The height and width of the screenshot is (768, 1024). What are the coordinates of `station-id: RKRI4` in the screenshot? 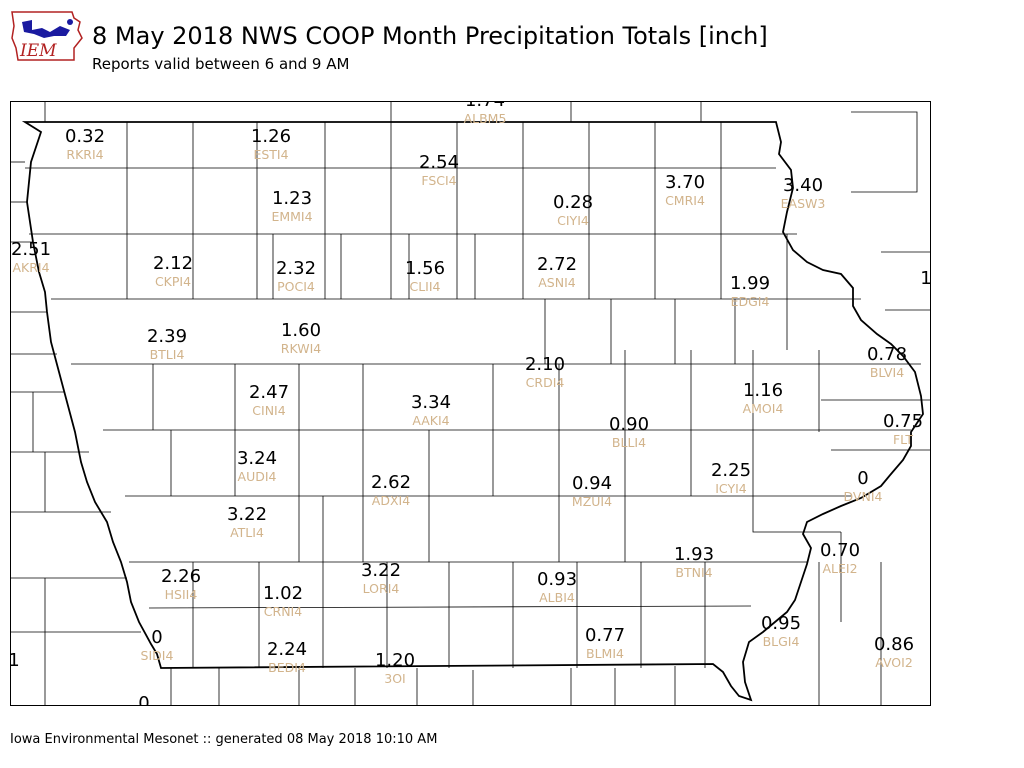 It's located at (84, 154).